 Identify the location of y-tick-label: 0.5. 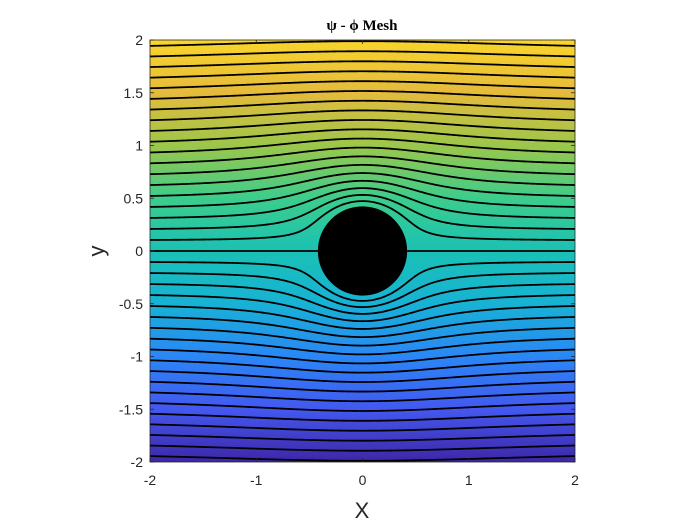
(134, 198).